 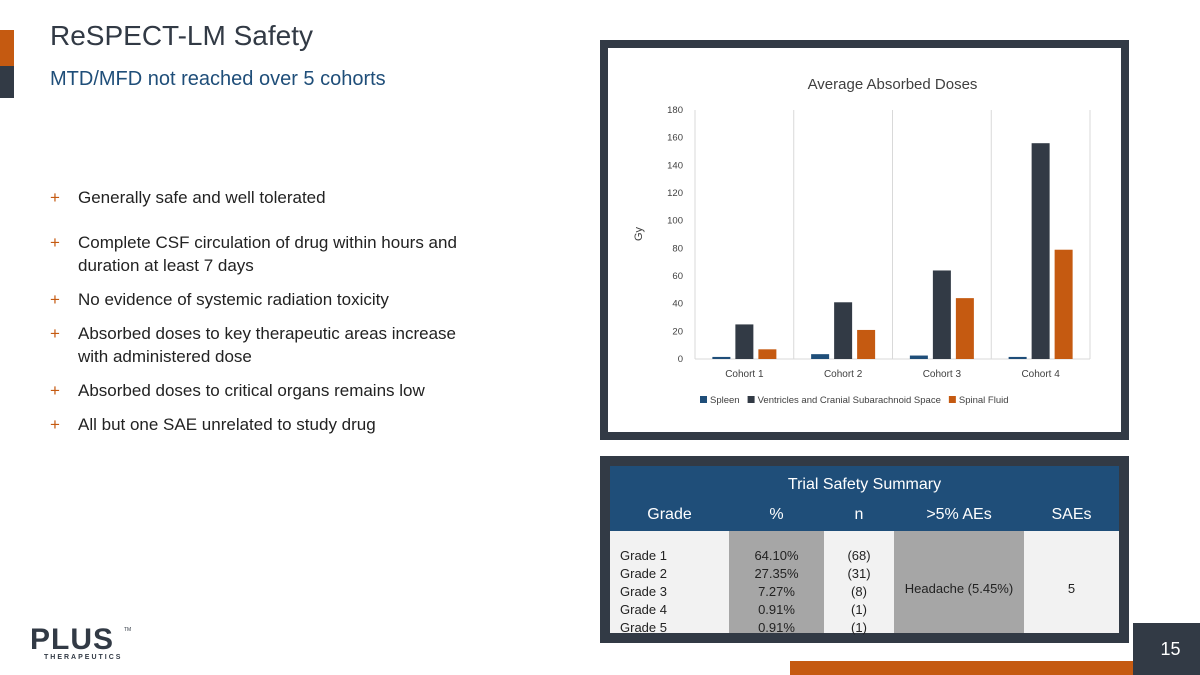 I want to click on x-tick-label: Cohort 4, so click(x=1040, y=374).